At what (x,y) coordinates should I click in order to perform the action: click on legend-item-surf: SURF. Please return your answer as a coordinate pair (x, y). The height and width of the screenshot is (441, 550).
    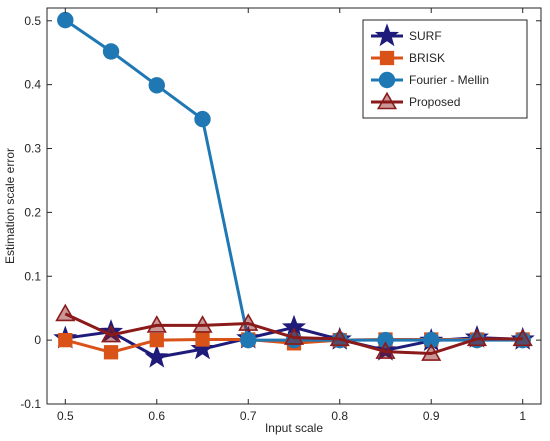
    Looking at the image, I should click on (406, 35).